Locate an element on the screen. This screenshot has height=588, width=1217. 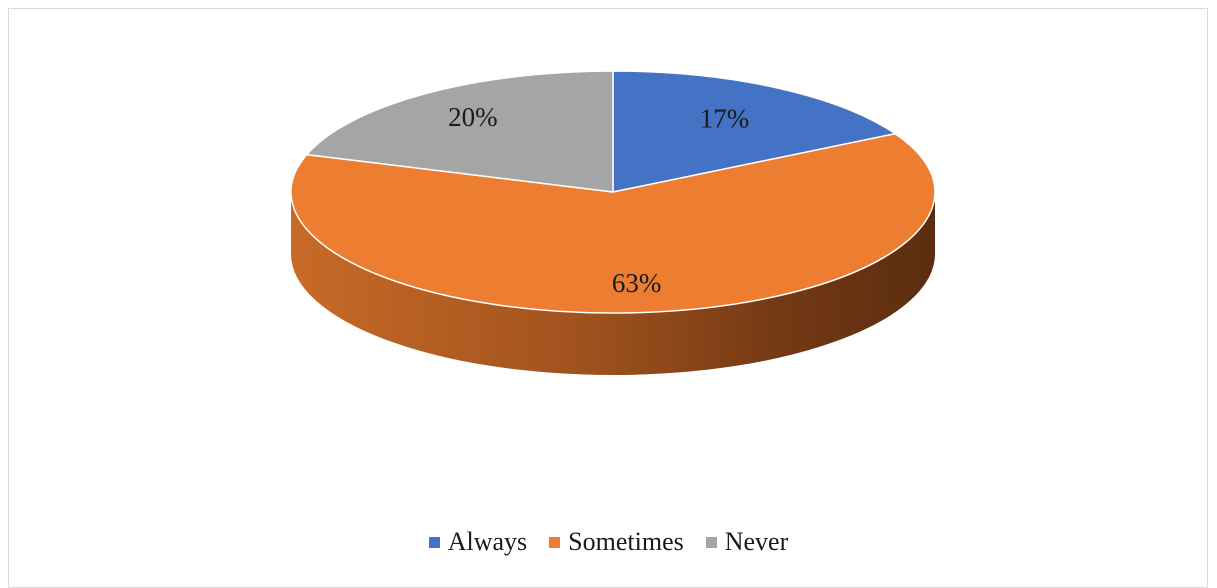
legend-swatch-always is located at coordinates (434, 542).